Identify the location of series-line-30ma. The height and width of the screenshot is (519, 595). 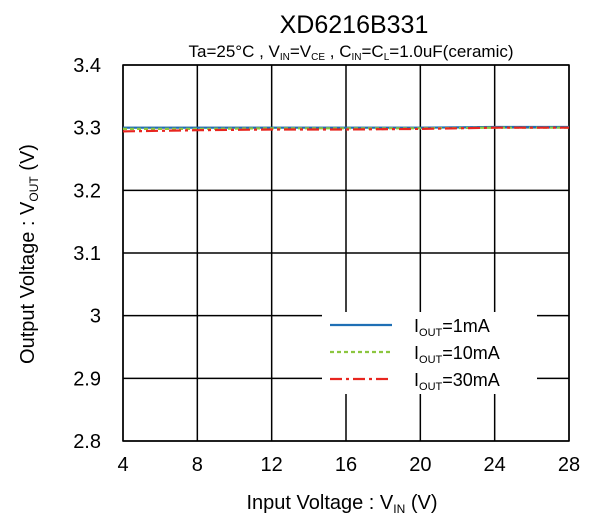
(345, 129).